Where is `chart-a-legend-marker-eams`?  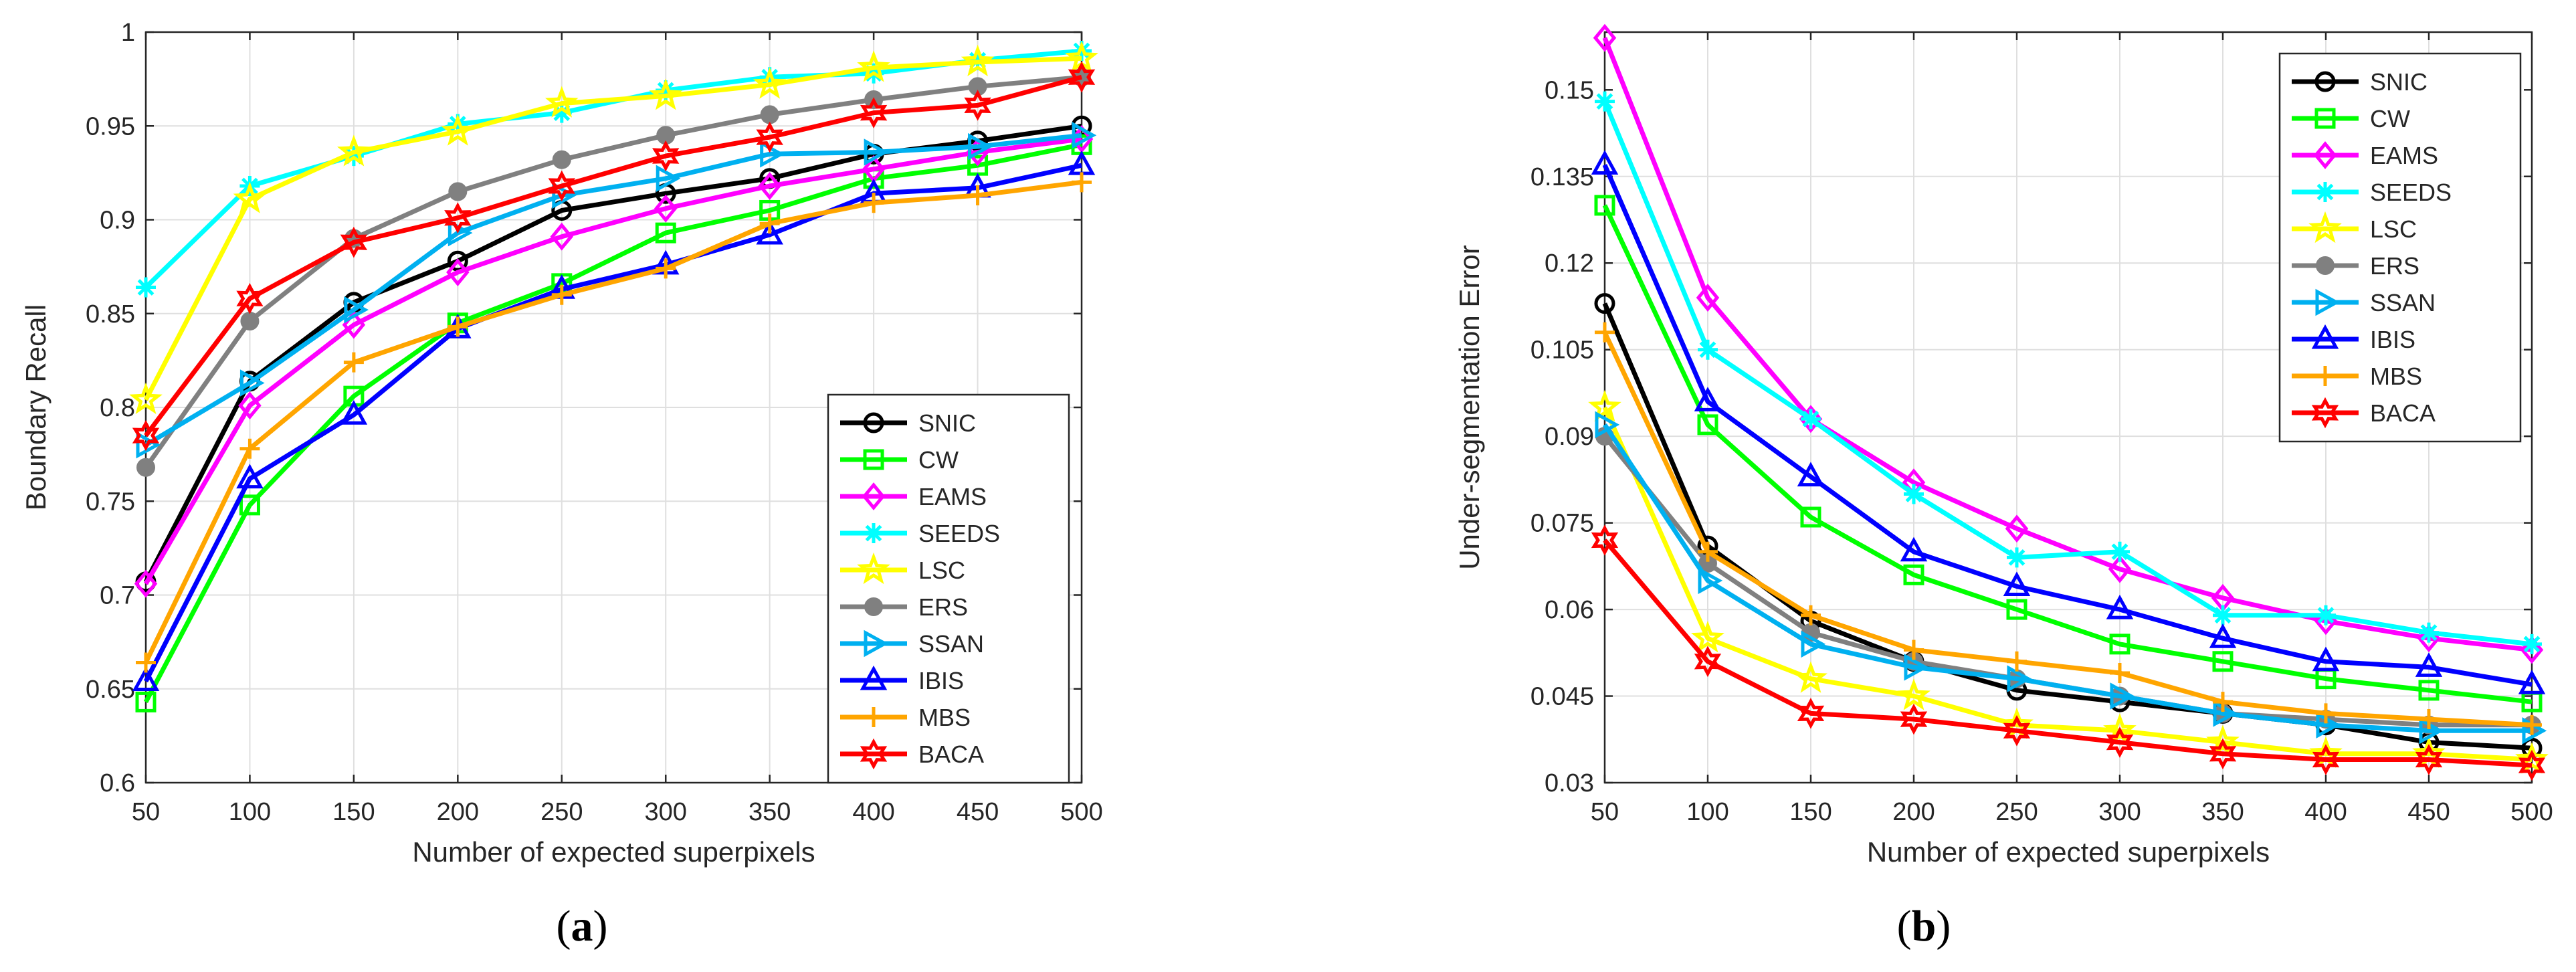
chart-a-legend-marker-eams is located at coordinates (874, 496).